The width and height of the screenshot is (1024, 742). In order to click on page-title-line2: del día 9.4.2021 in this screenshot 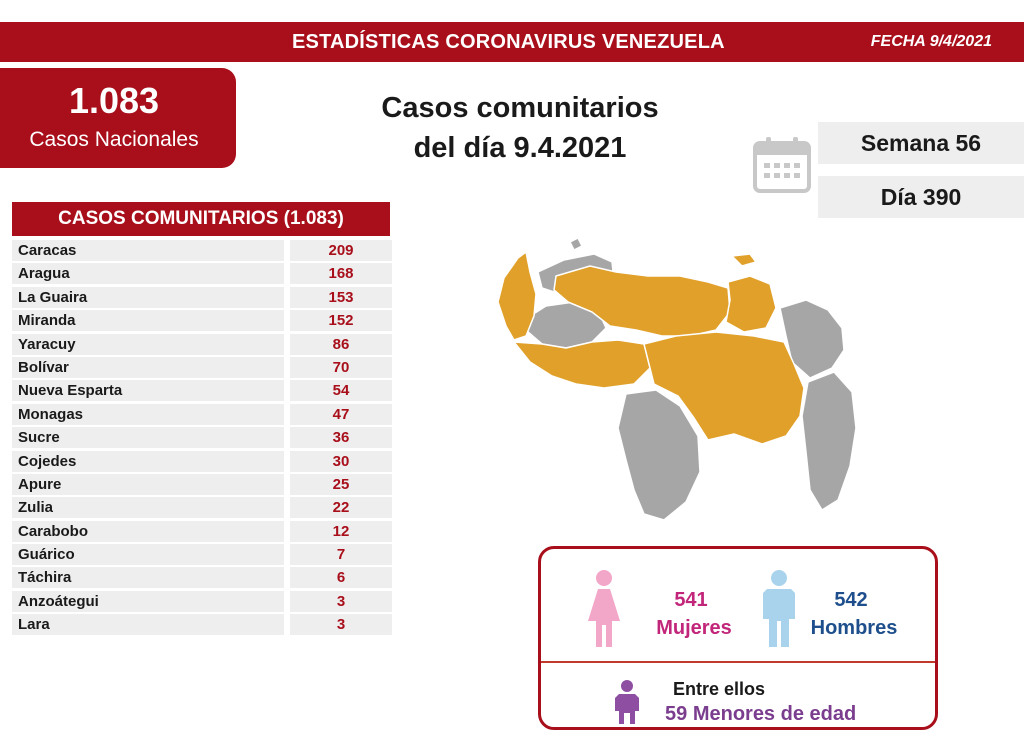, I will do `click(520, 148)`.